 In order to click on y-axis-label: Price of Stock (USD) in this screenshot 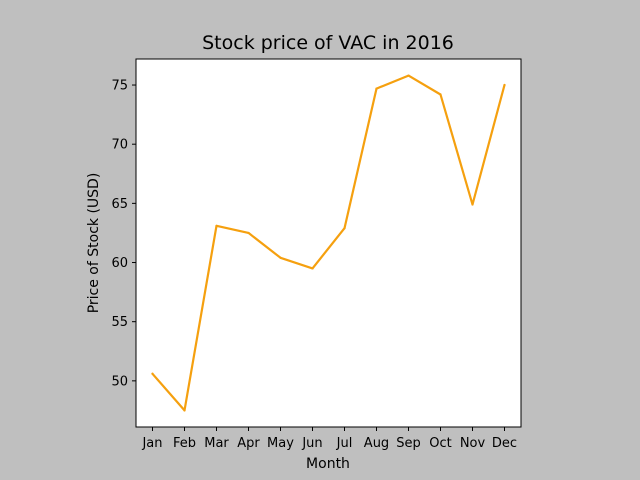, I will do `click(94, 243)`.